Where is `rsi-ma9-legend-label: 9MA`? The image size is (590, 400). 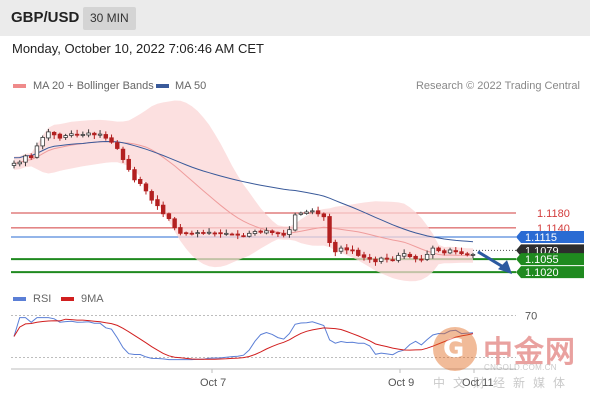
rsi-ma9-legend-label: 9MA is located at coordinates (92, 299).